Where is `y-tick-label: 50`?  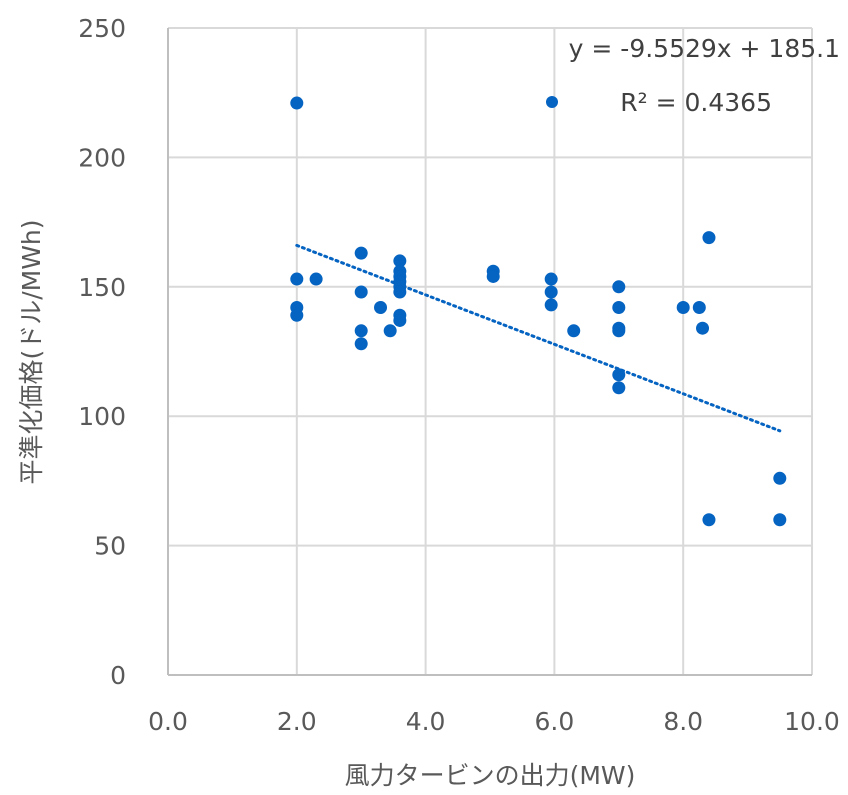 y-tick-label: 50 is located at coordinates (110, 546).